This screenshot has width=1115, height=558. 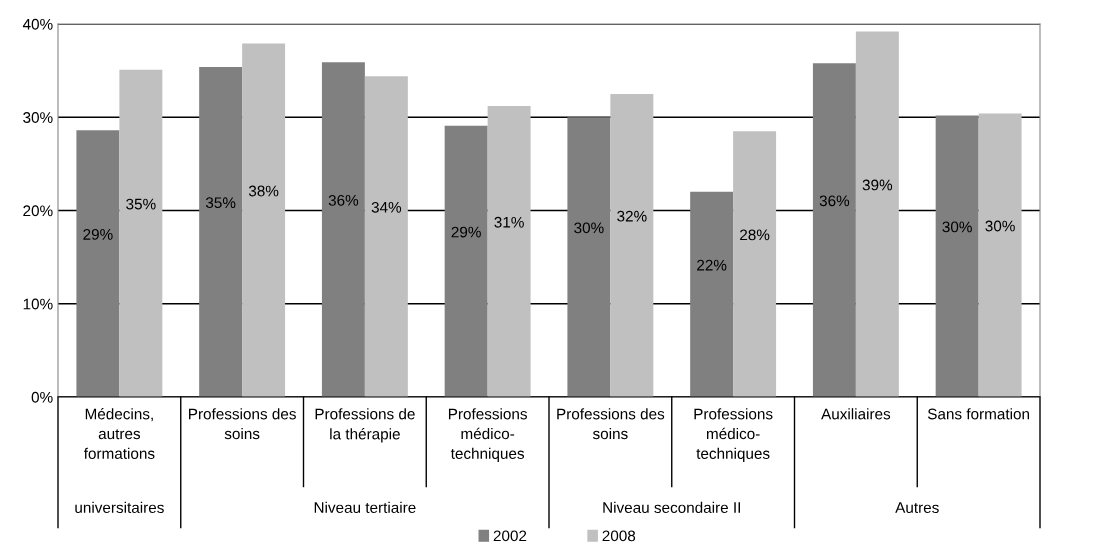 What do you see at coordinates (510, 536) in the screenshot?
I see `legend-label: 2002` at bounding box center [510, 536].